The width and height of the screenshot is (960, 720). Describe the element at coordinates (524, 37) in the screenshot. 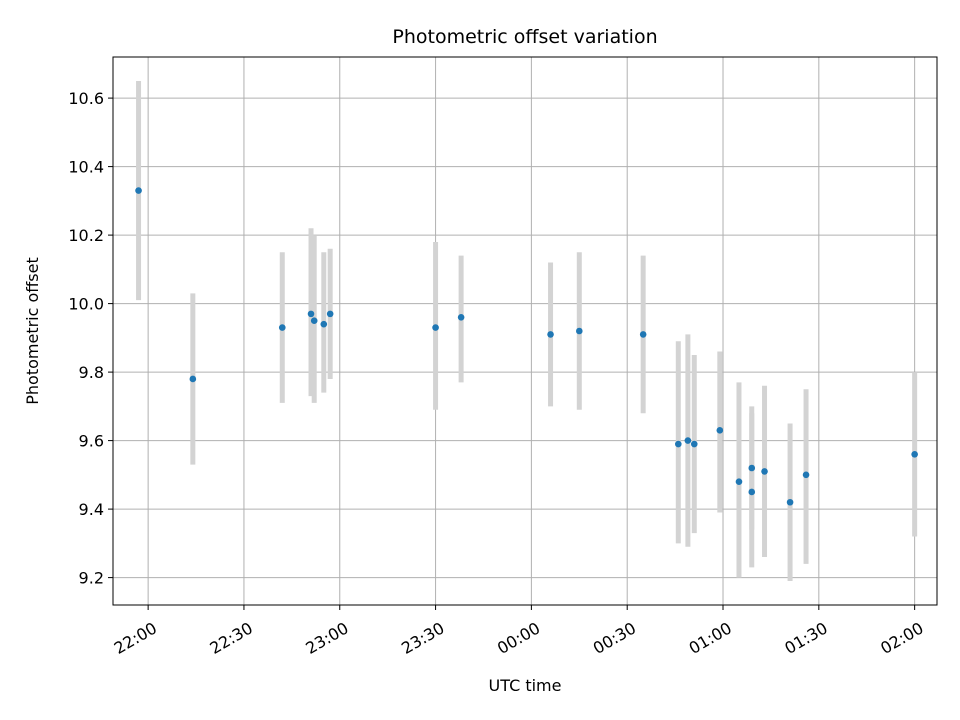

I see `chart-title: Photometric offset variation` at that location.